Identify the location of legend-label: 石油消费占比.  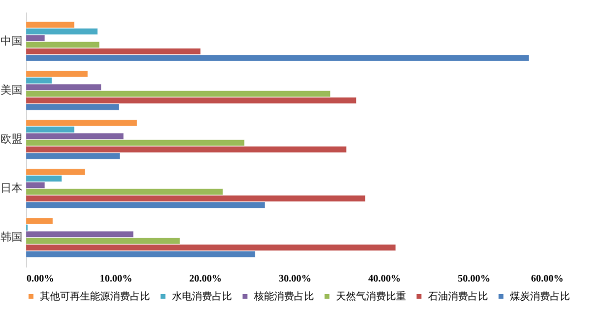
(458, 296).